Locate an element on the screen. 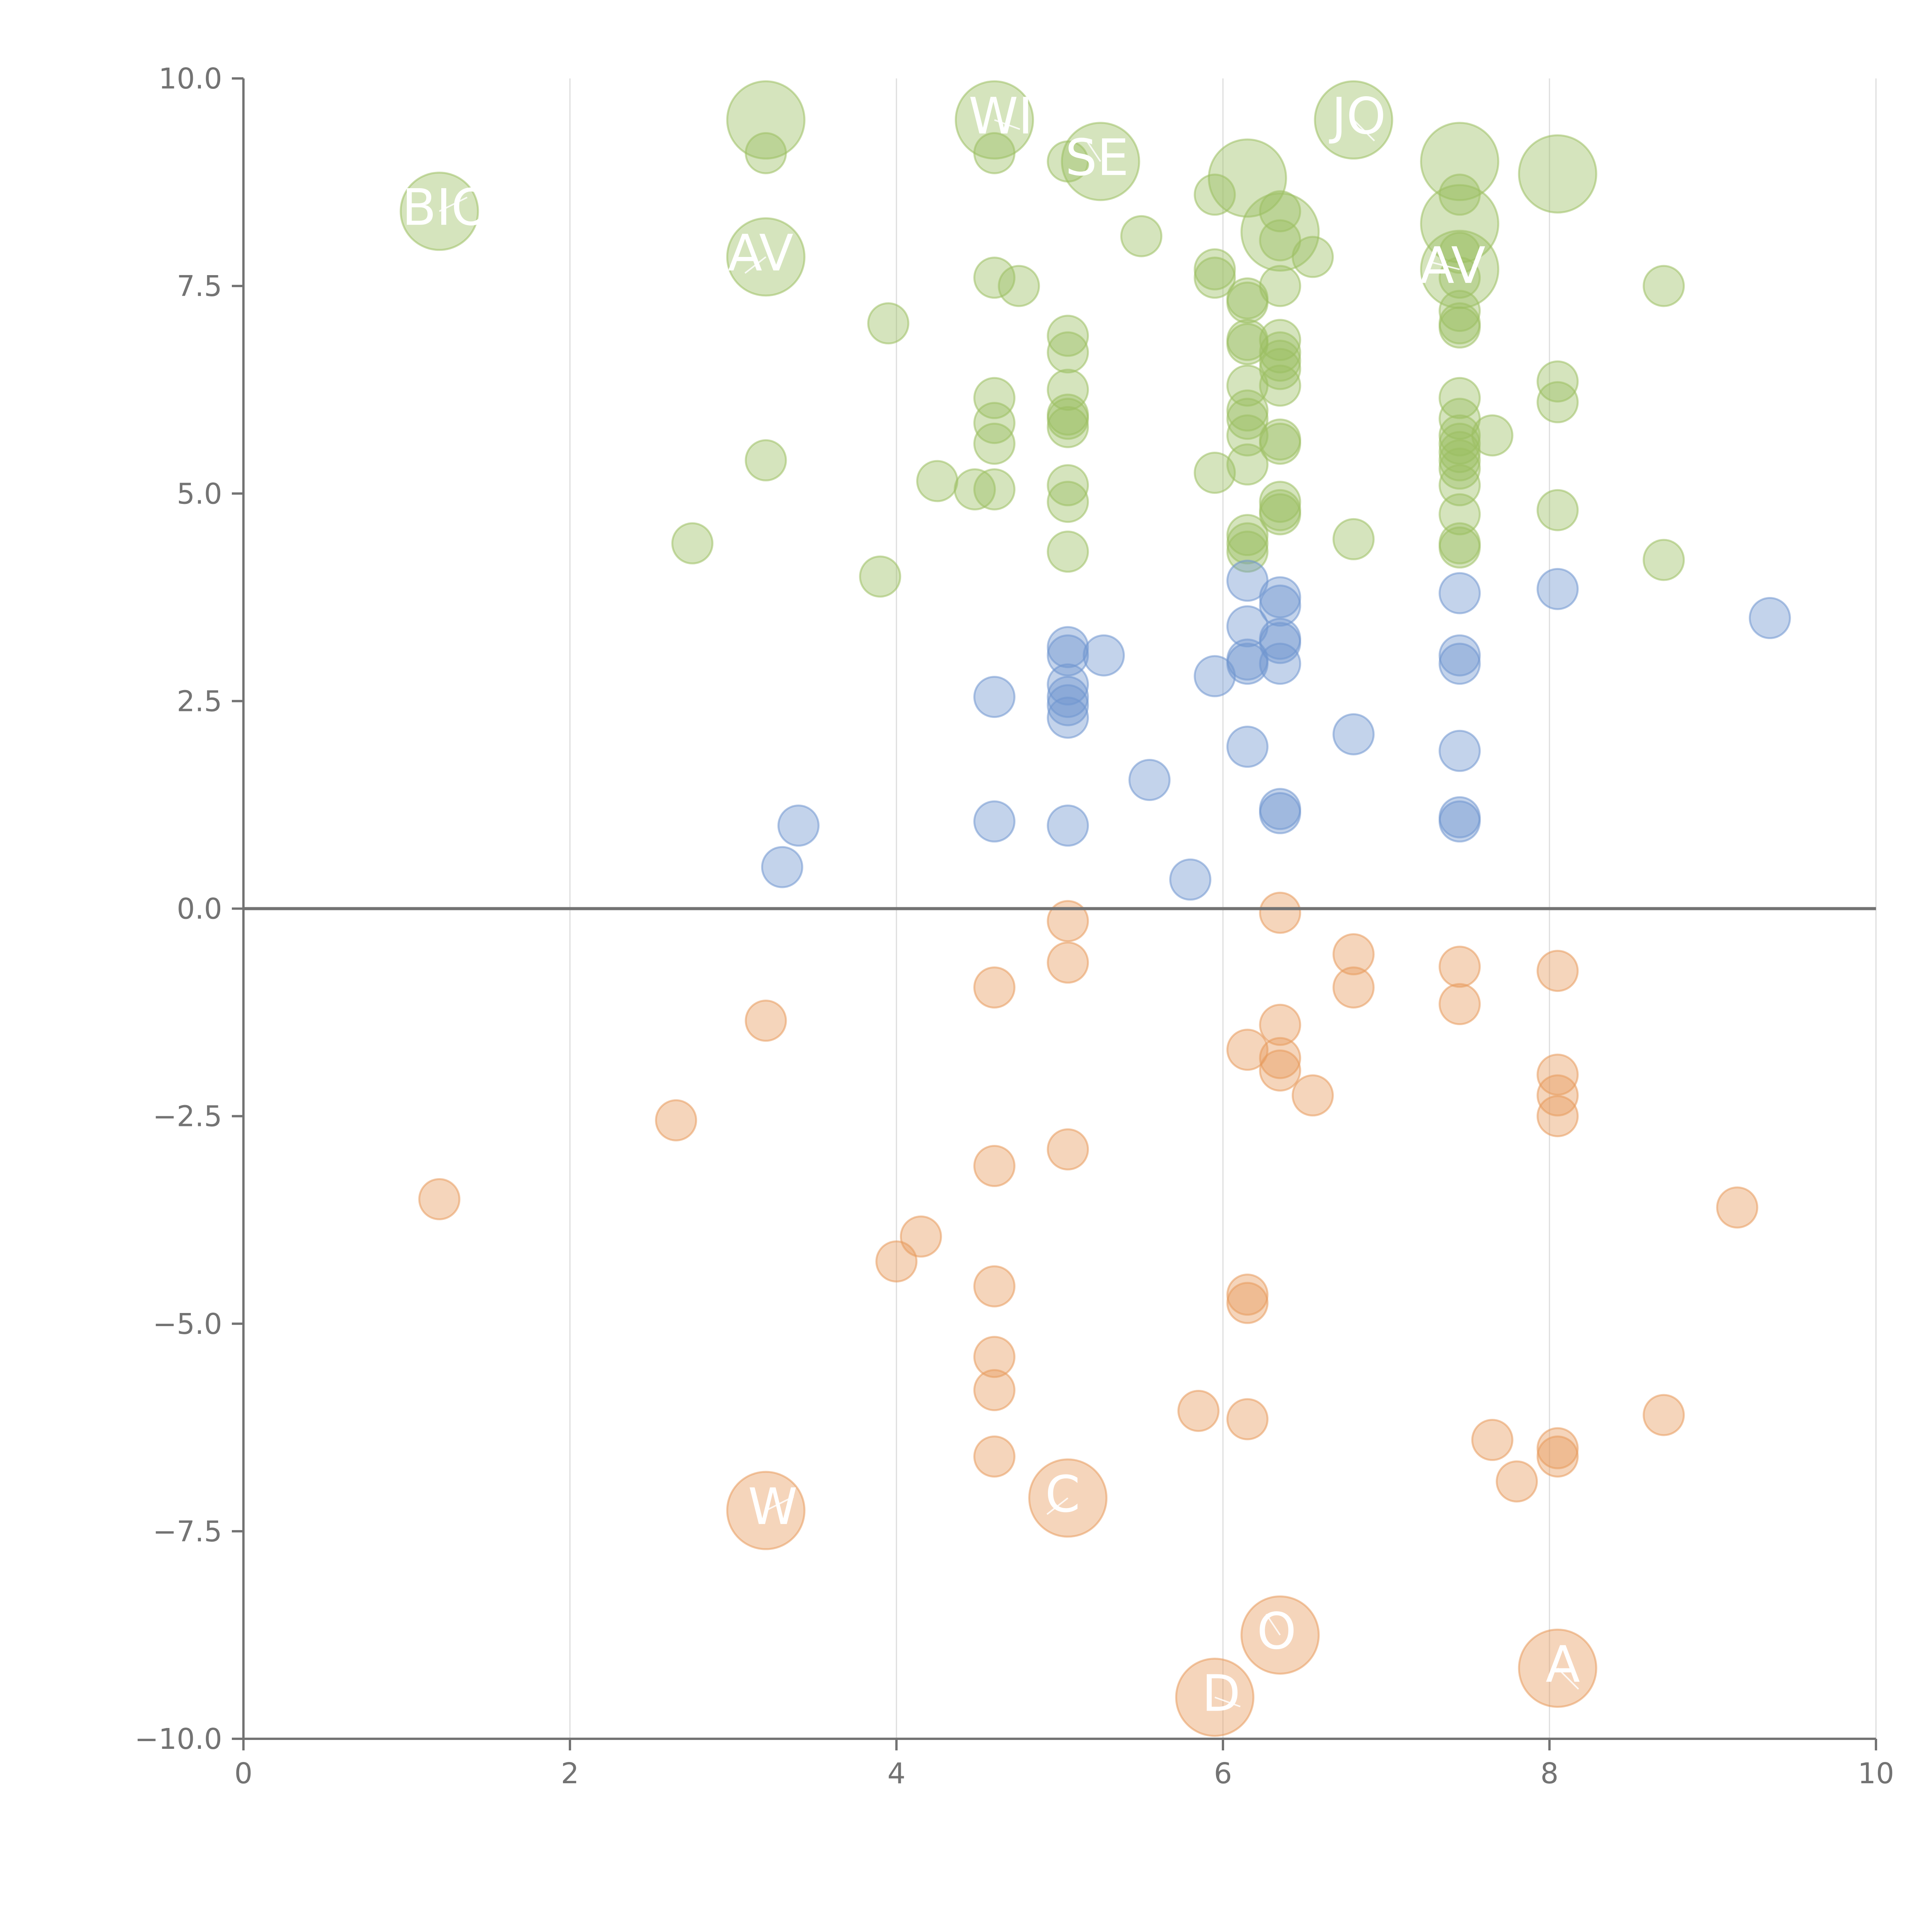 Image resolution: width=1932 pixels, height=1932 pixels. y-tick-label: −10.0 is located at coordinates (178, 1740).